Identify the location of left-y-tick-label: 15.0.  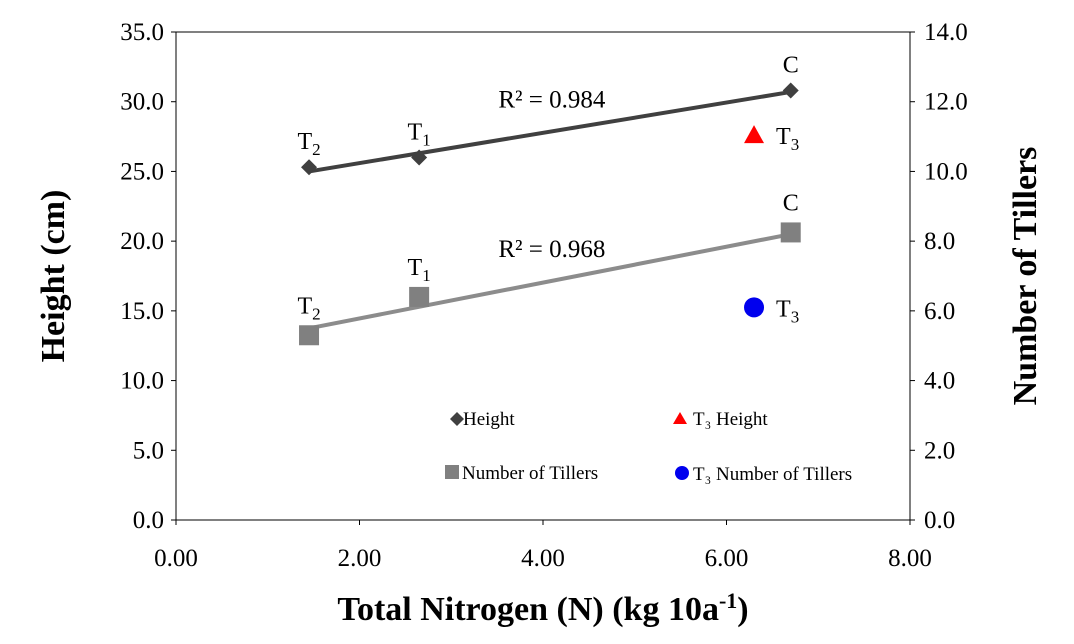
(142, 311).